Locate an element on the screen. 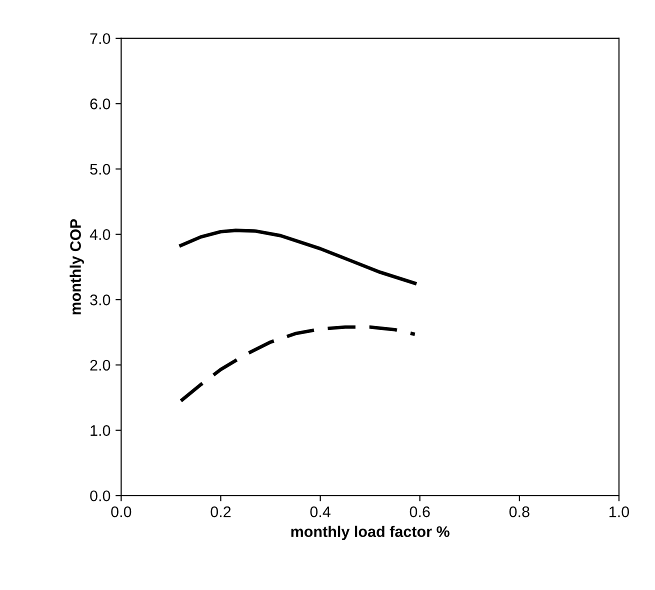  y-tick-label: 5.0 is located at coordinates (100, 169).